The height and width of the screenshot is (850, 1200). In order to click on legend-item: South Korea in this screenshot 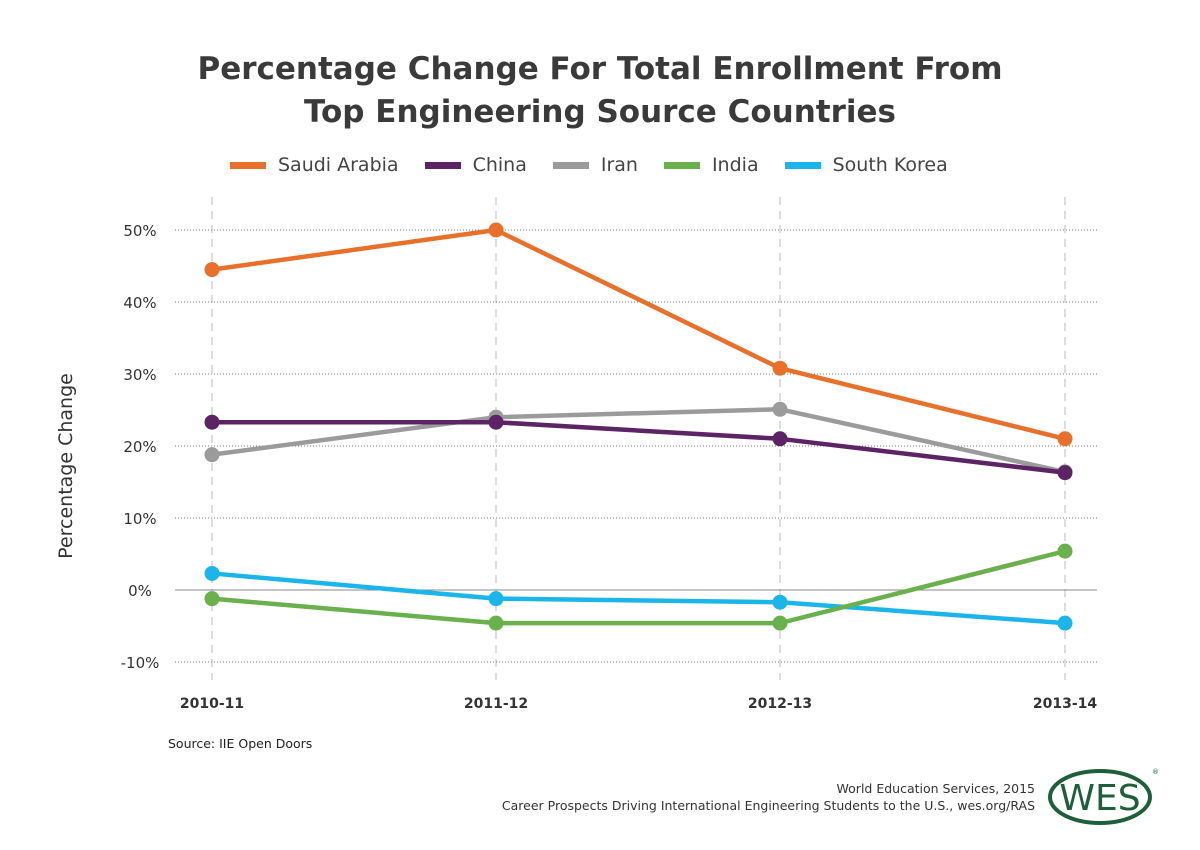, I will do `click(866, 165)`.